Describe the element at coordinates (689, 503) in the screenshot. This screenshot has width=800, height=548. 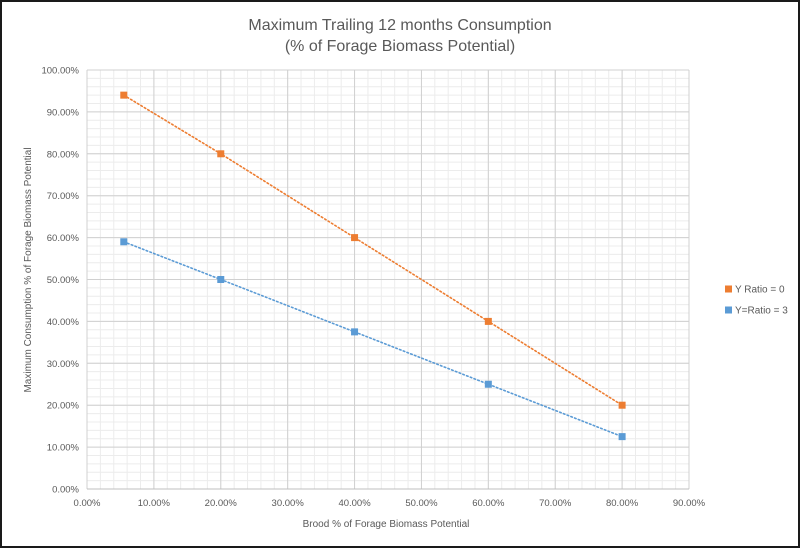
I see `x-tick-label: 90.00%` at that location.